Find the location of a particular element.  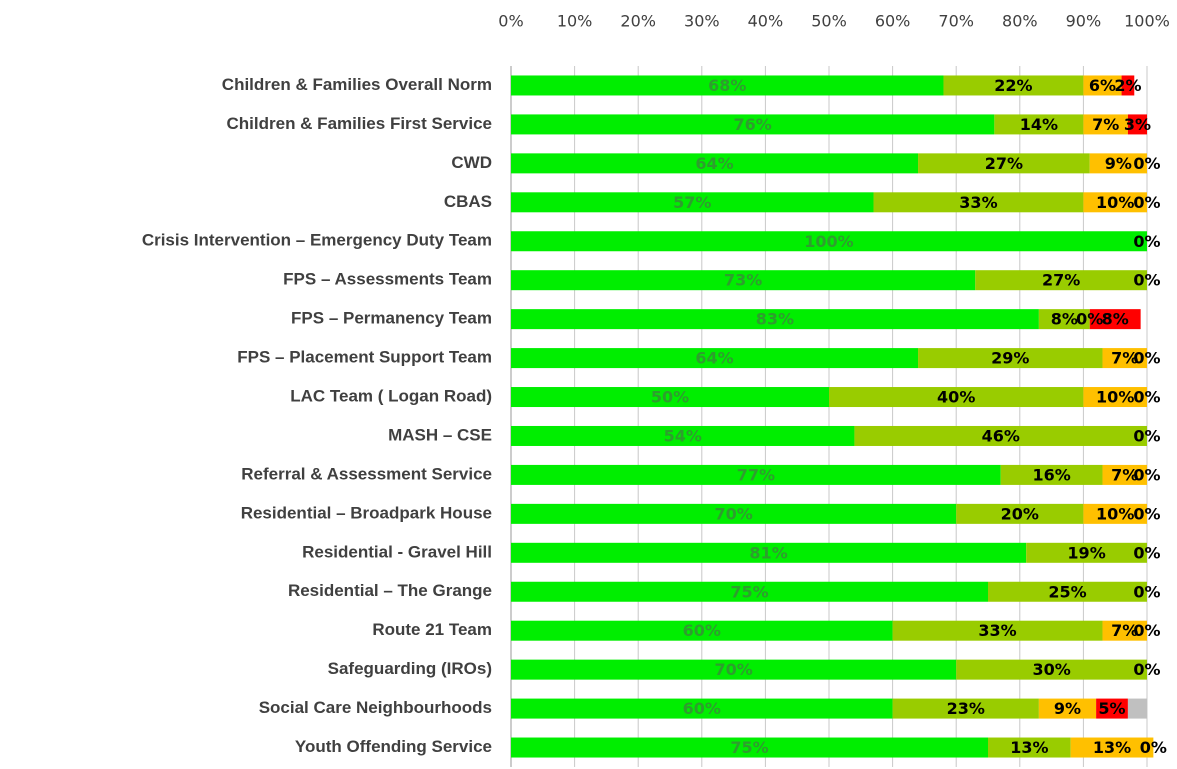

data-label: 2% is located at coordinates (1127, 85).